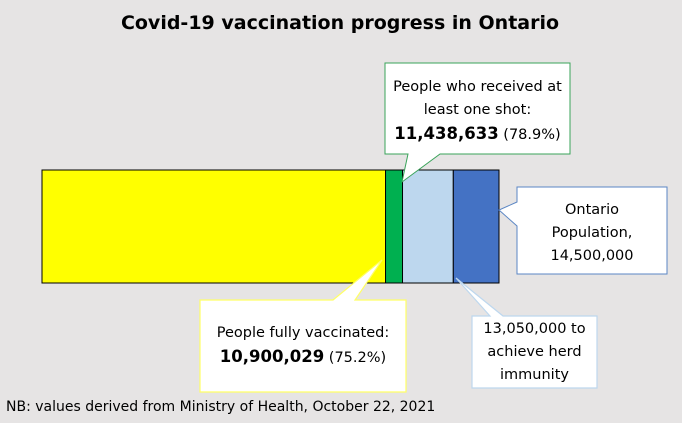 The width and height of the screenshot is (682, 423). What do you see at coordinates (477, 87) in the screenshot?
I see `one-shot-label-line1: People who received at` at bounding box center [477, 87].